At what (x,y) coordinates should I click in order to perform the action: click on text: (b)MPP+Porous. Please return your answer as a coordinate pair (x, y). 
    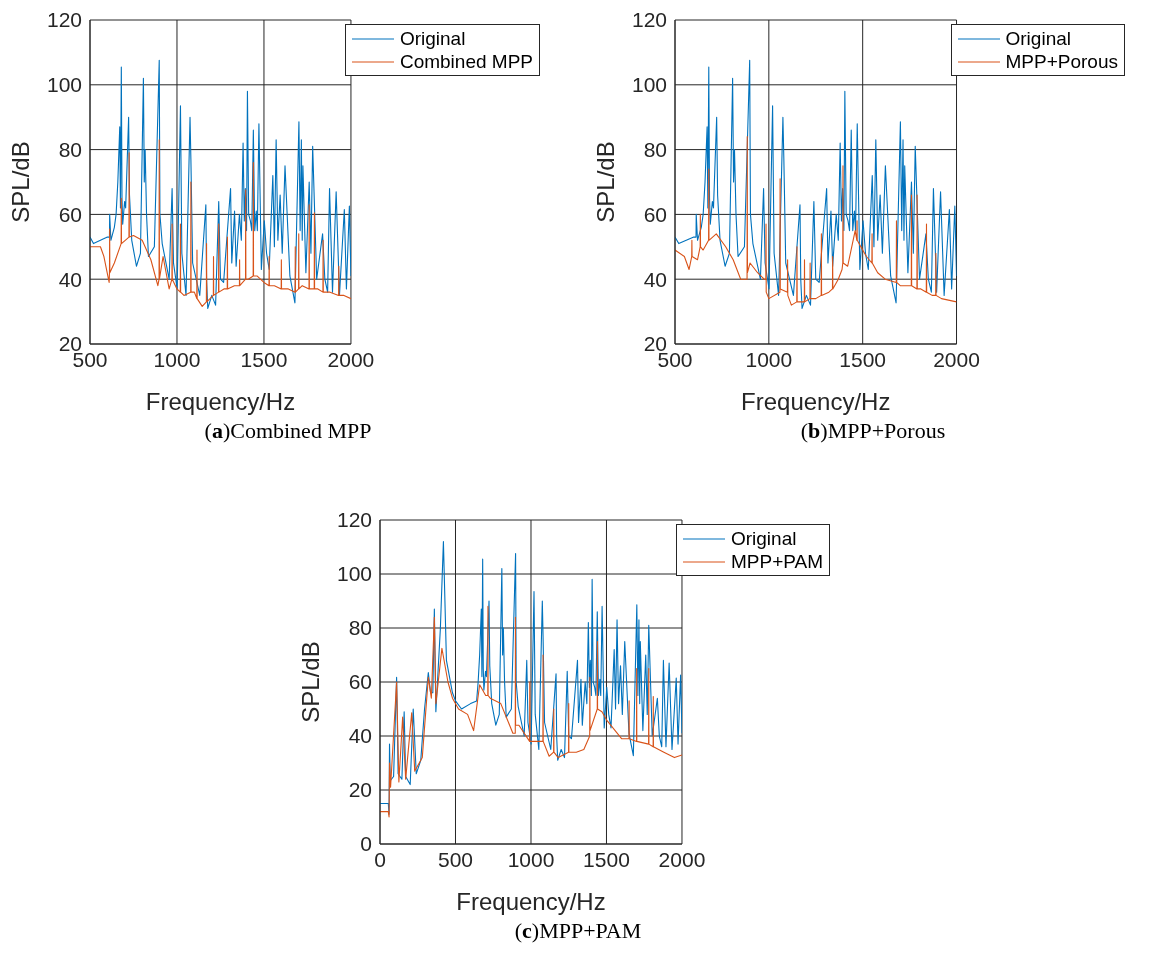
    Looking at the image, I should click on (873, 431).